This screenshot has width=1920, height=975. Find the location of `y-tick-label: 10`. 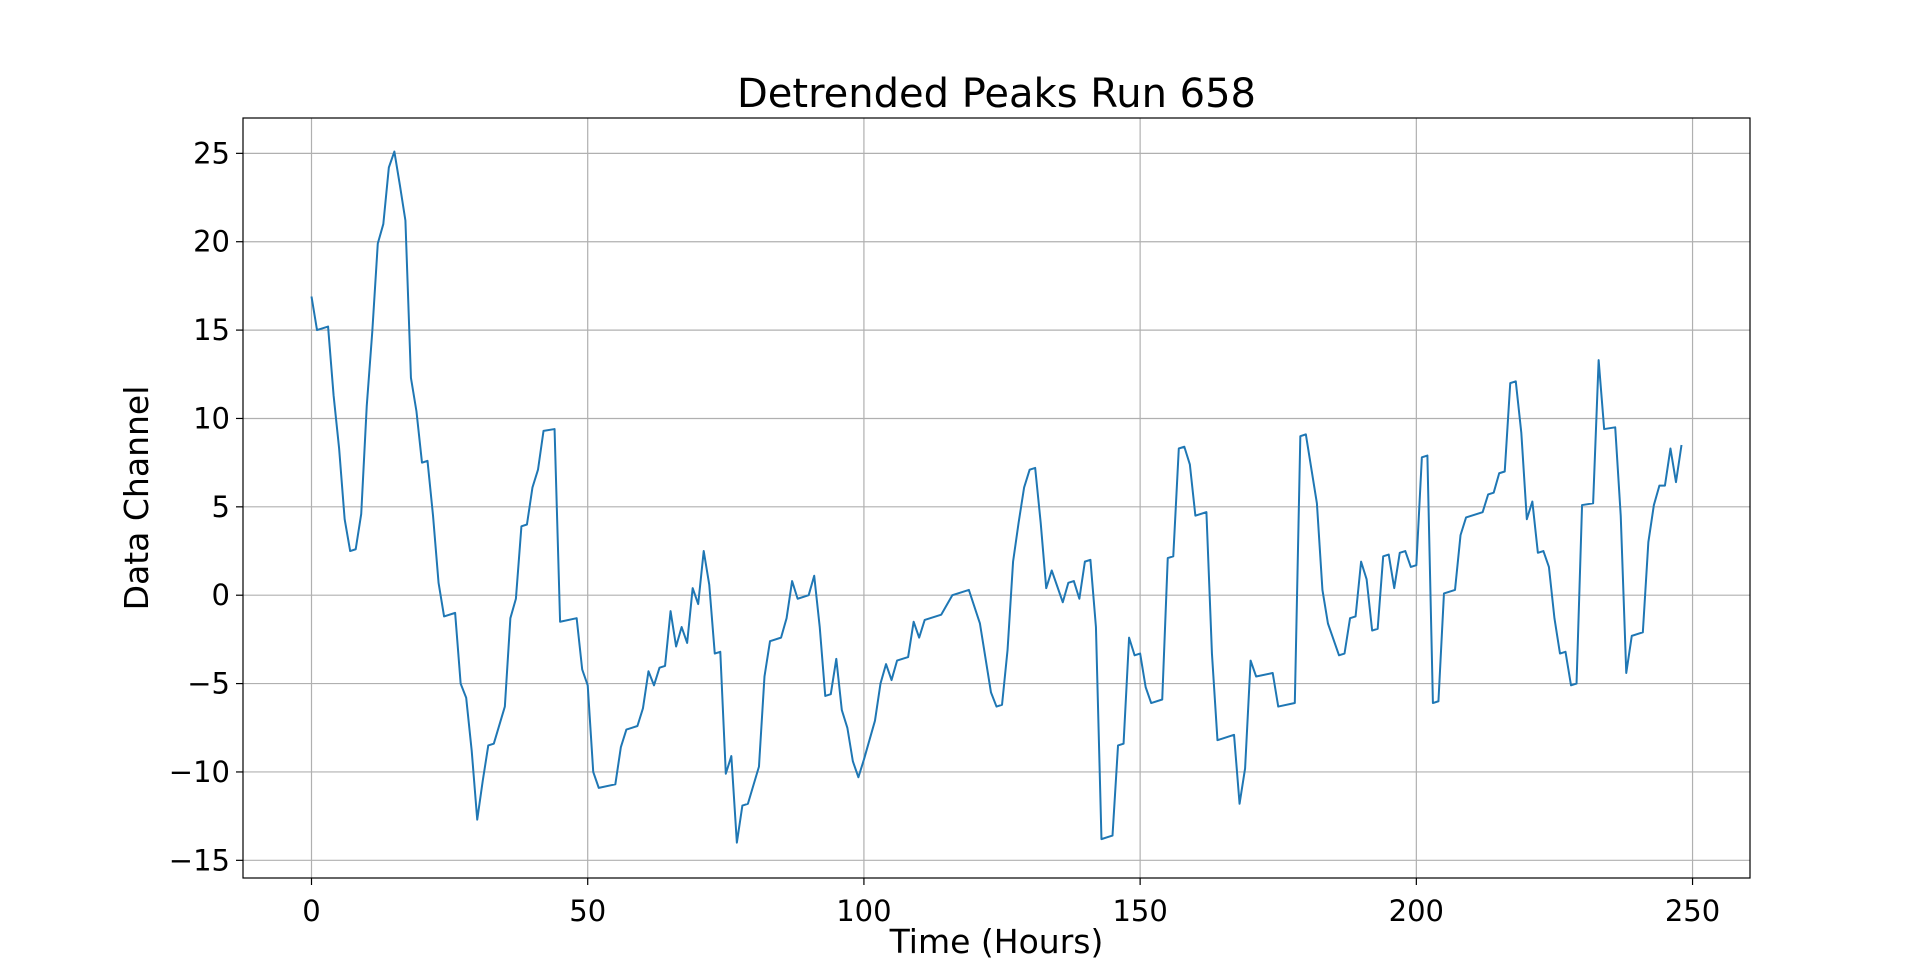

y-tick-label: 10 is located at coordinates (211, 418).